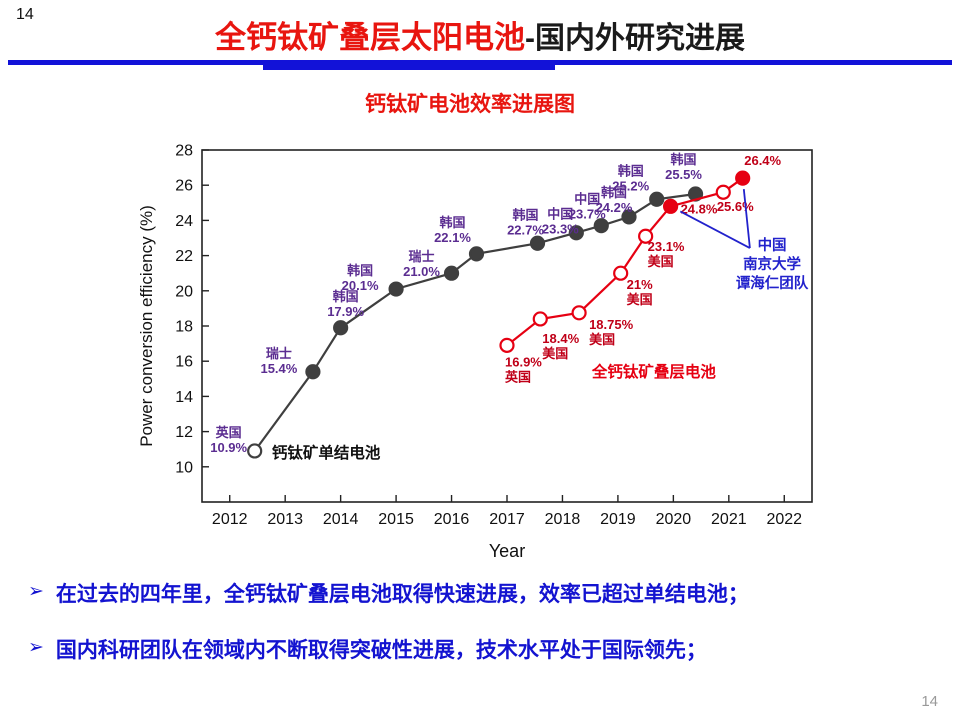 The height and width of the screenshot is (720, 960). What do you see at coordinates (470, 104) in the screenshot?
I see `chart-title: 钙钛矿电池效率进展图` at bounding box center [470, 104].